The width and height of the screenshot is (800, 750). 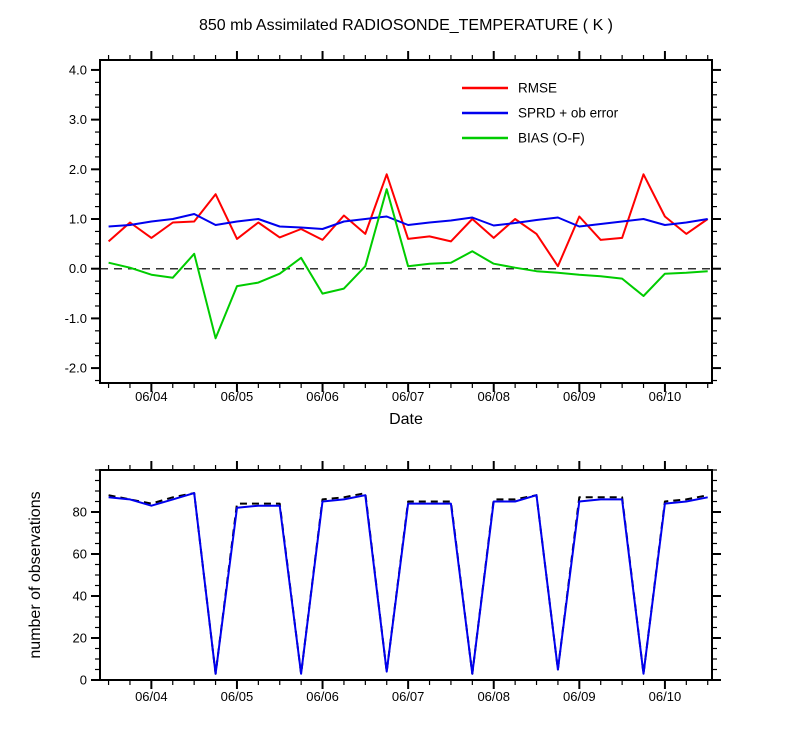 What do you see at coordinates (83, 680) in the screenshot?
I see `y-tick-label: 0` at bounding box center [83, 680].